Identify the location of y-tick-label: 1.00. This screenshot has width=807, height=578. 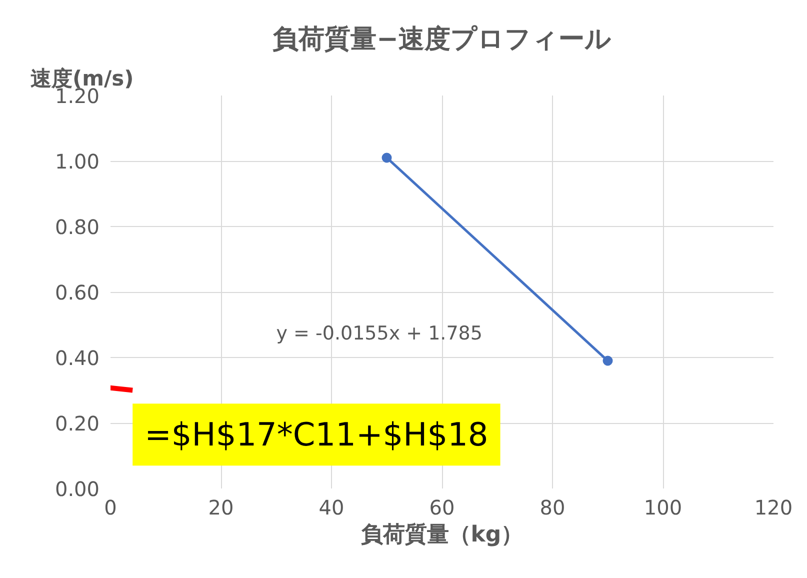
(77, 162).